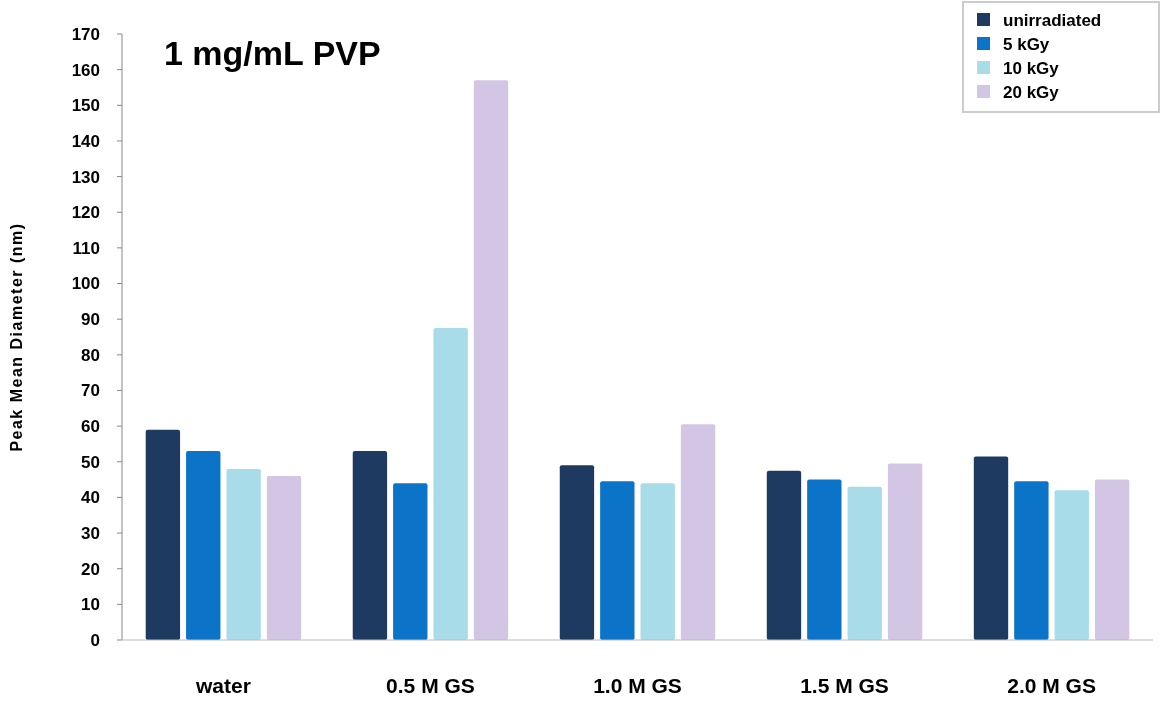 The width and height of the screenshot is (1161, 704). What do you see at coordinates (90, 605) in the screenshot?
I see `y-tick-label: 10` at bounding box center [90, 605].